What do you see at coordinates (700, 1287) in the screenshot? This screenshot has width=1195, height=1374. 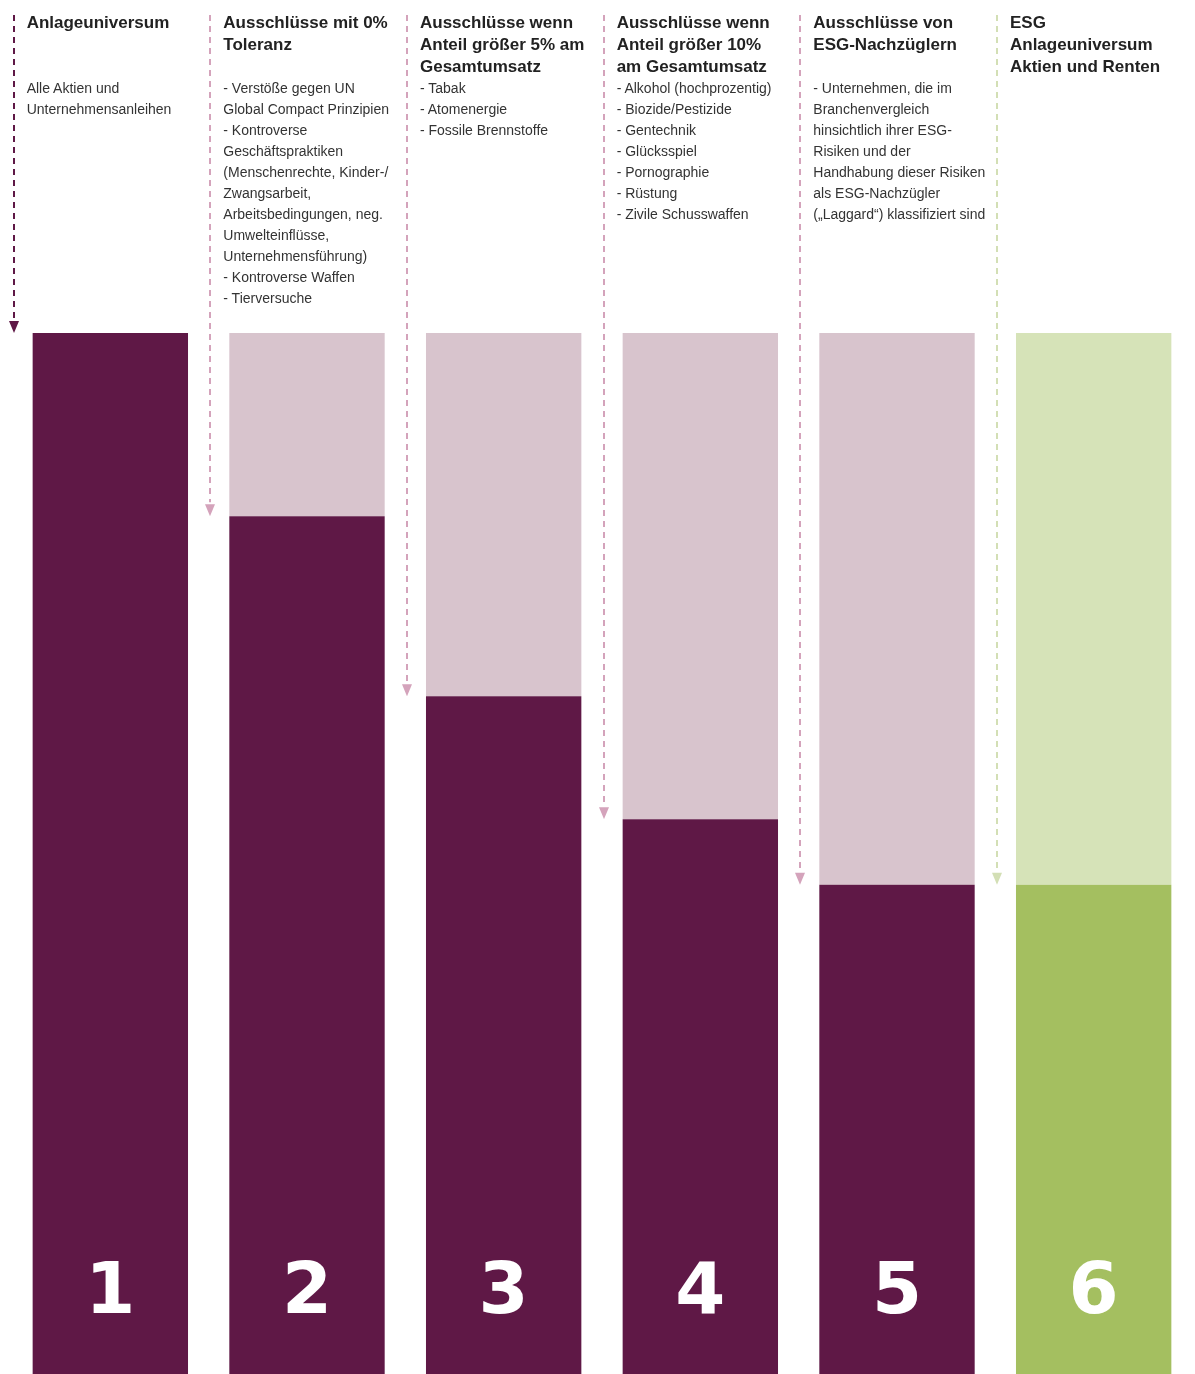 I see `x-tick-label: 4` at bounding box center [700, 1287].